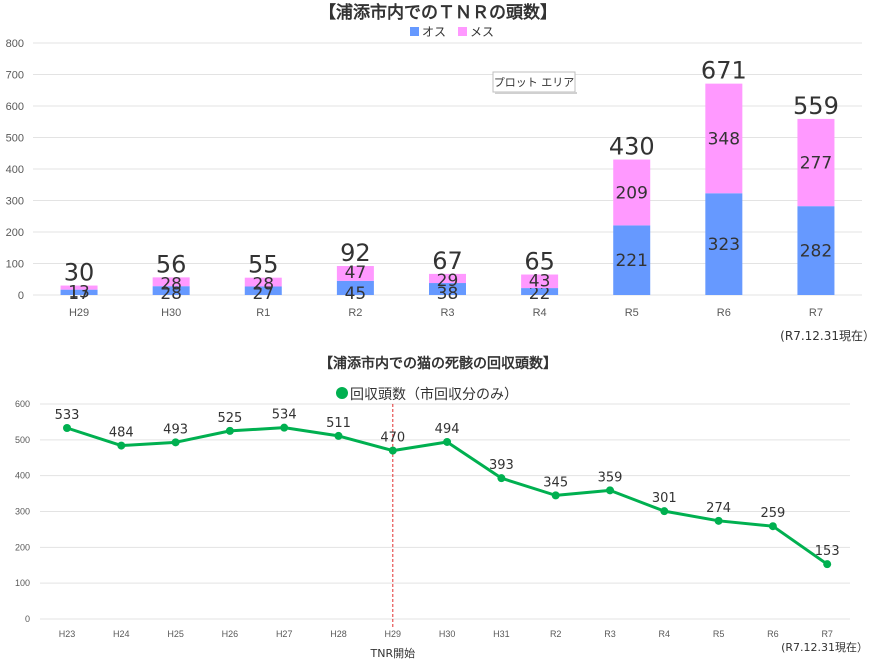  What do you see at coordinates (393, 653) in the screenshot?
I see `tnr-start-label: TNR開始` at bounding box center [393, 653].